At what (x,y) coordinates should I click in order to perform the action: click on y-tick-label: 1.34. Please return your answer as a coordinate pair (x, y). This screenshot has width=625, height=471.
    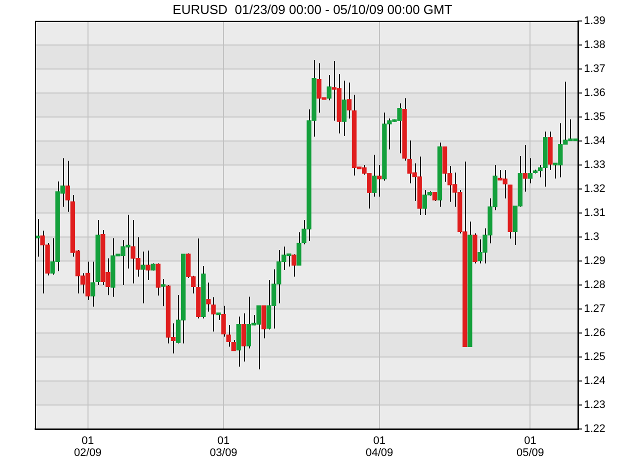
    Looking at the image, I should click on (595, 141).